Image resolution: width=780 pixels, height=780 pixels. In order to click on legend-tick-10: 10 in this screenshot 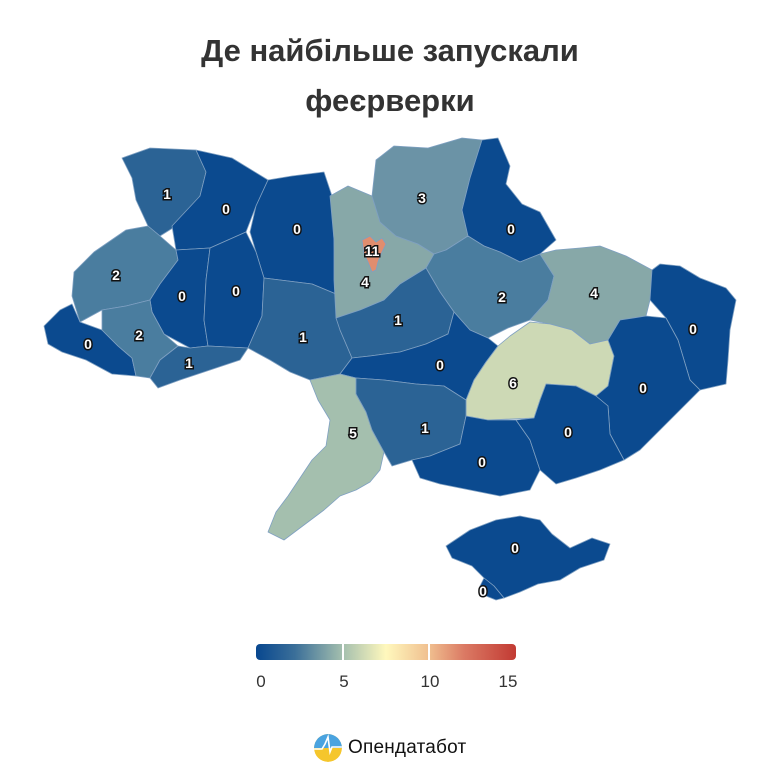, I will do `click(430, 681)`.